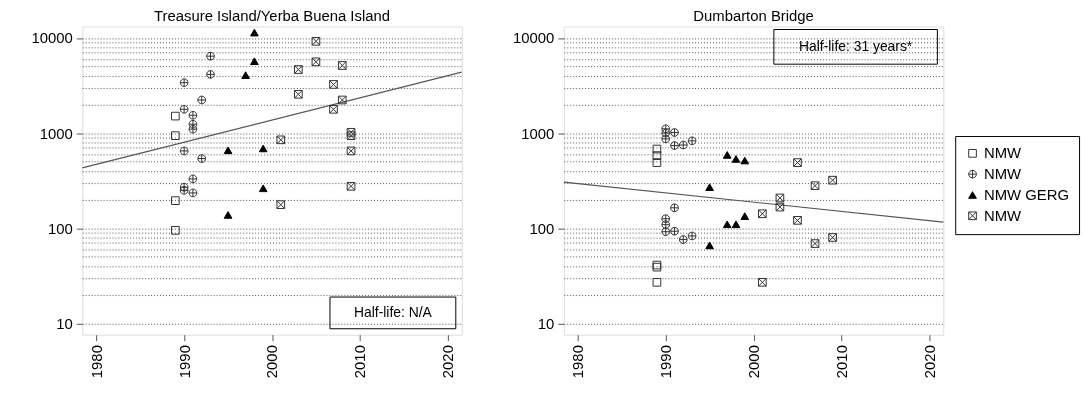 The width and height of the screenshot is (1085, 405). Describe the element at coordinates (856, 45) in the screenshot. I see `annotation: Half-life: 31 years*` at that location.